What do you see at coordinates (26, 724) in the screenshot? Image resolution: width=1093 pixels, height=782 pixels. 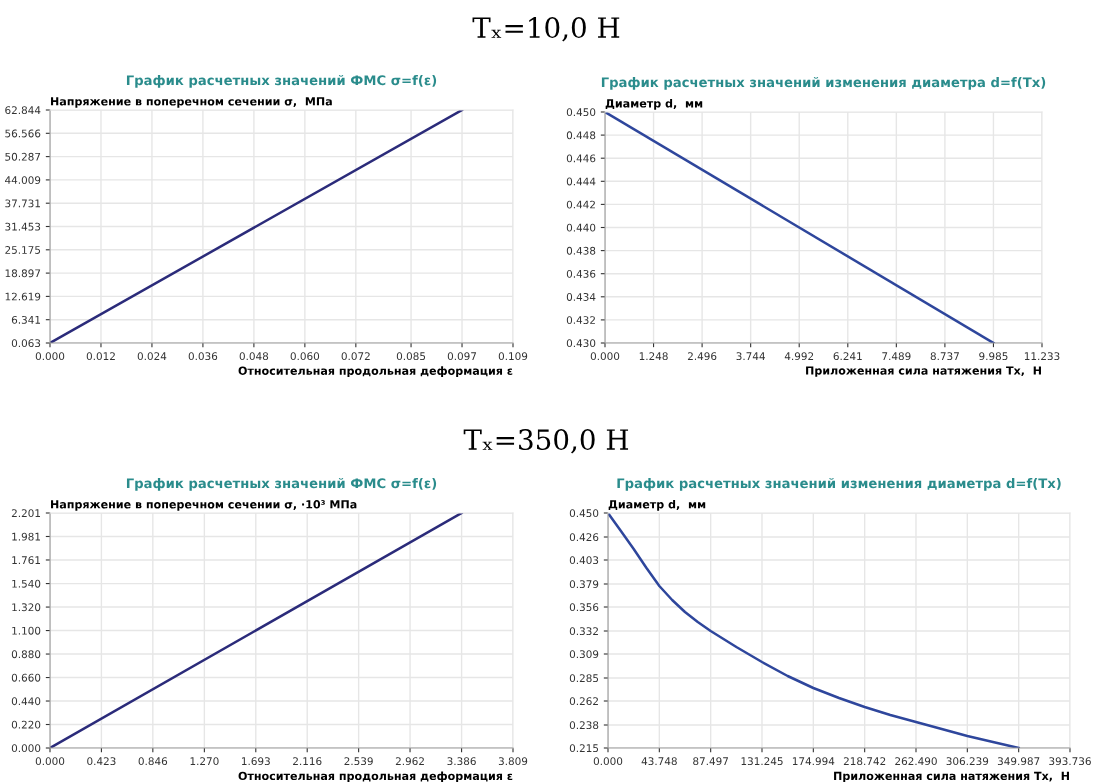 I see `y-tick-label: 0.220` at bounding box center [26, 724].